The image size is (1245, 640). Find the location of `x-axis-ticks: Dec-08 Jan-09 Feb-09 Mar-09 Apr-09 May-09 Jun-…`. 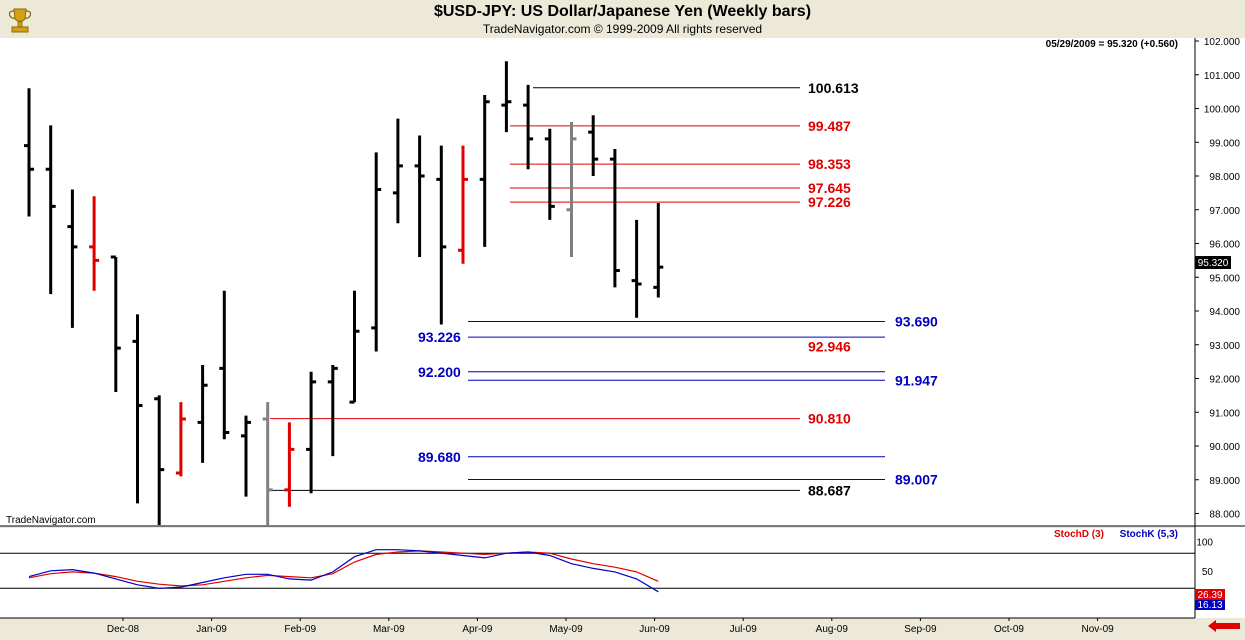

x-axis-ticks: Dec-08 Jan-09 Feb-09 Mar-09 Apr-09 May-09 Jun-… is located at coordinates (610, 626).